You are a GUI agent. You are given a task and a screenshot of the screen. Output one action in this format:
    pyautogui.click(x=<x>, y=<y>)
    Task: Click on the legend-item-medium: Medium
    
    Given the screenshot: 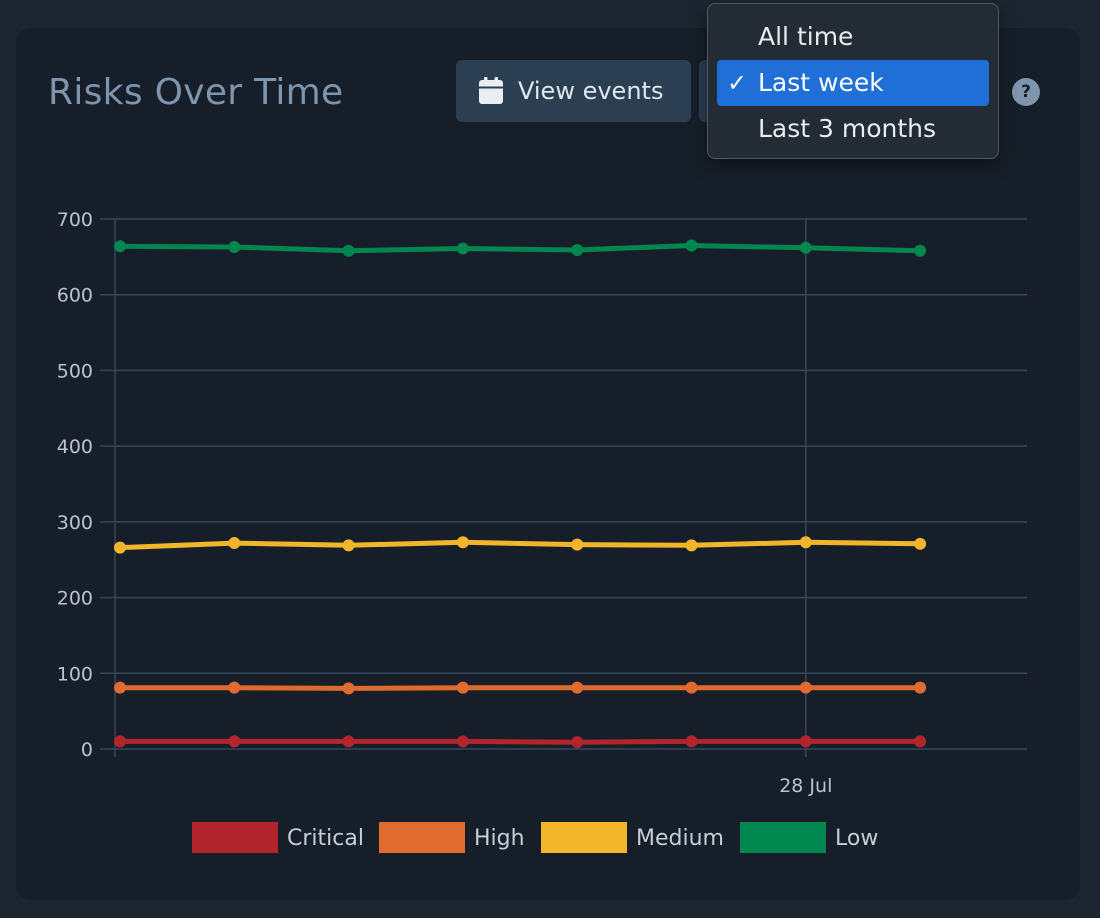 What is the action you would take?
    pyautogui.click(x=632, y=837)
    